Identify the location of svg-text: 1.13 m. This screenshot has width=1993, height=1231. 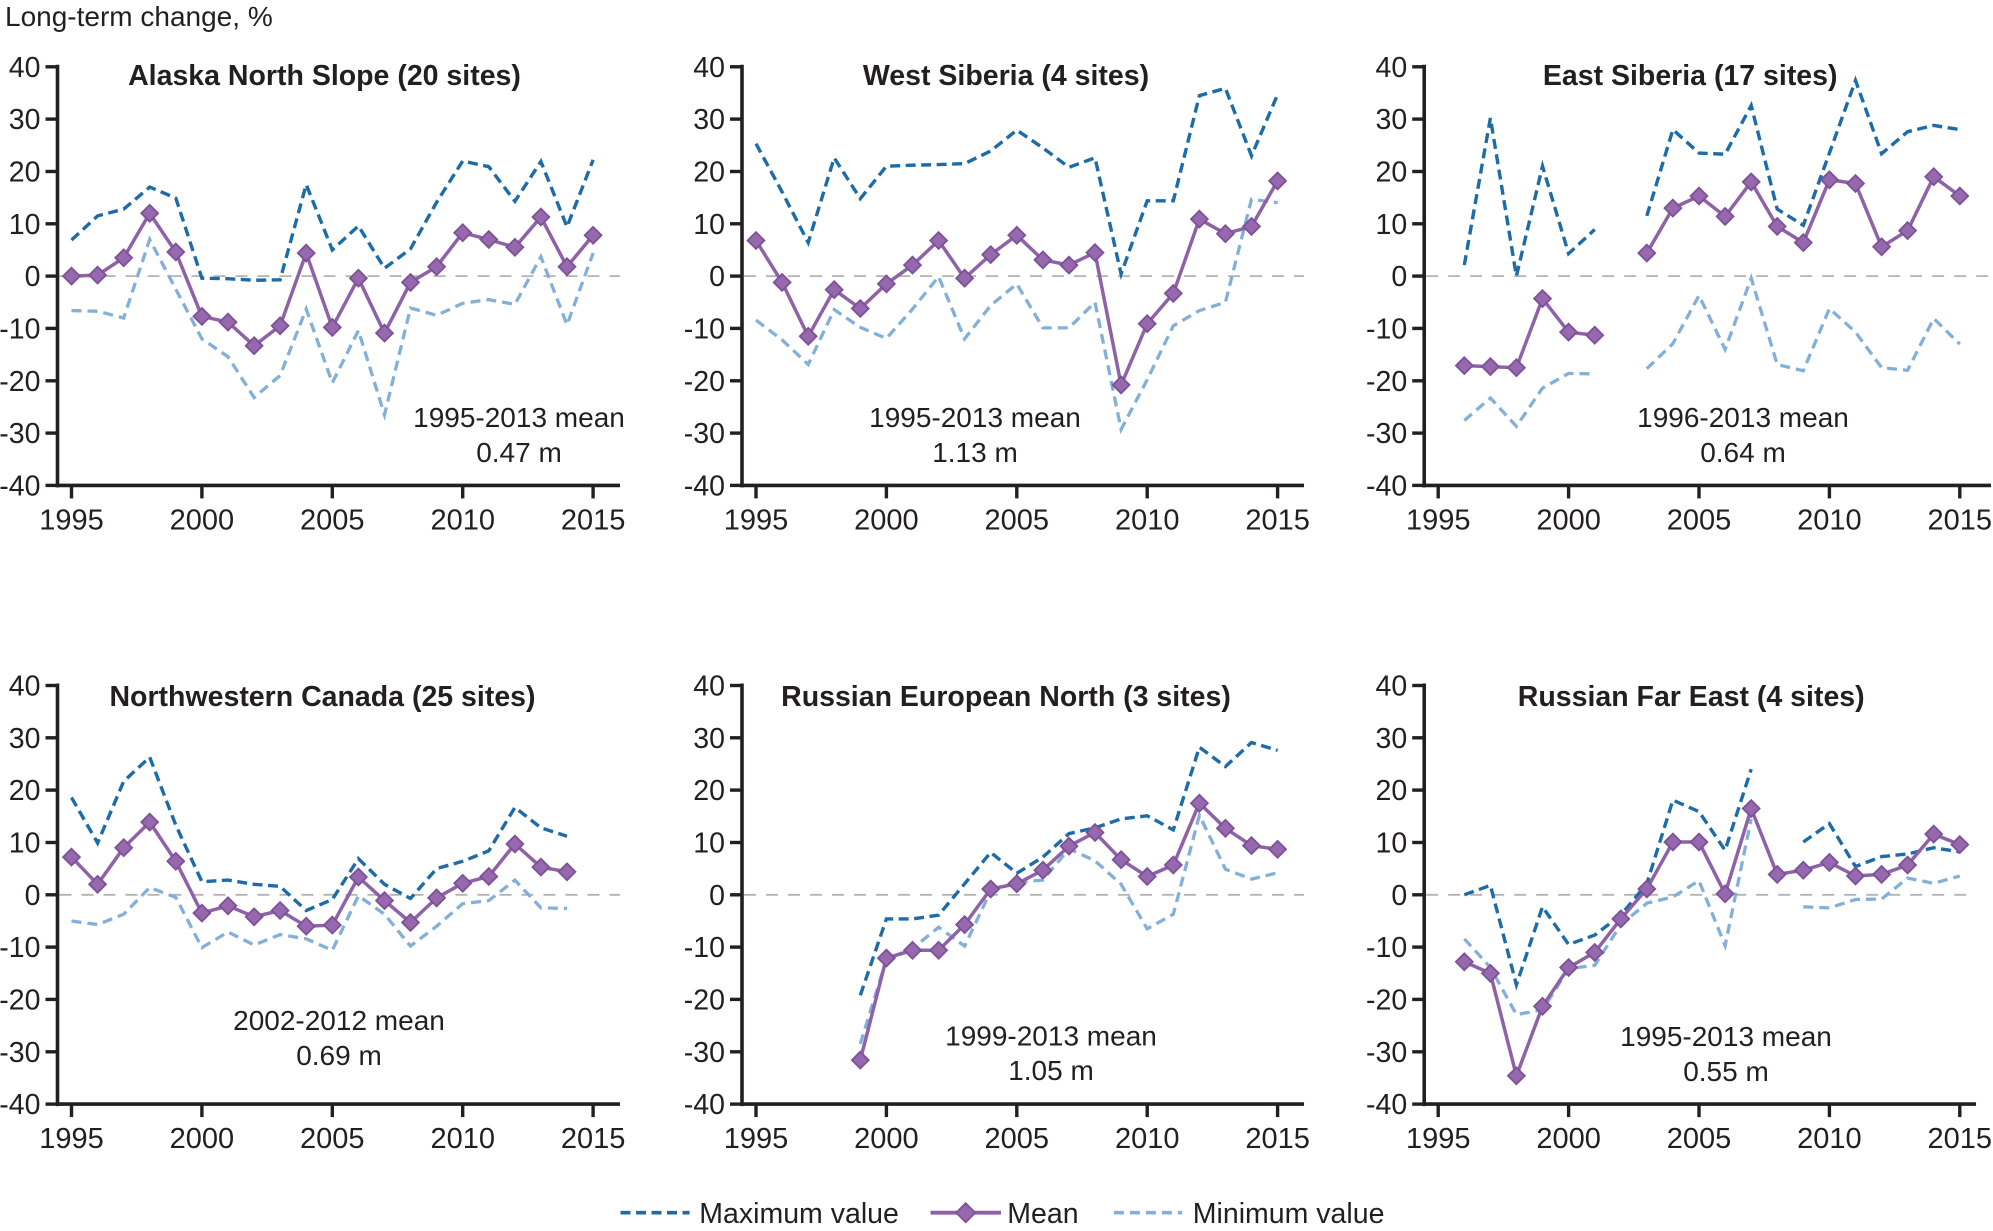
(975, 452).